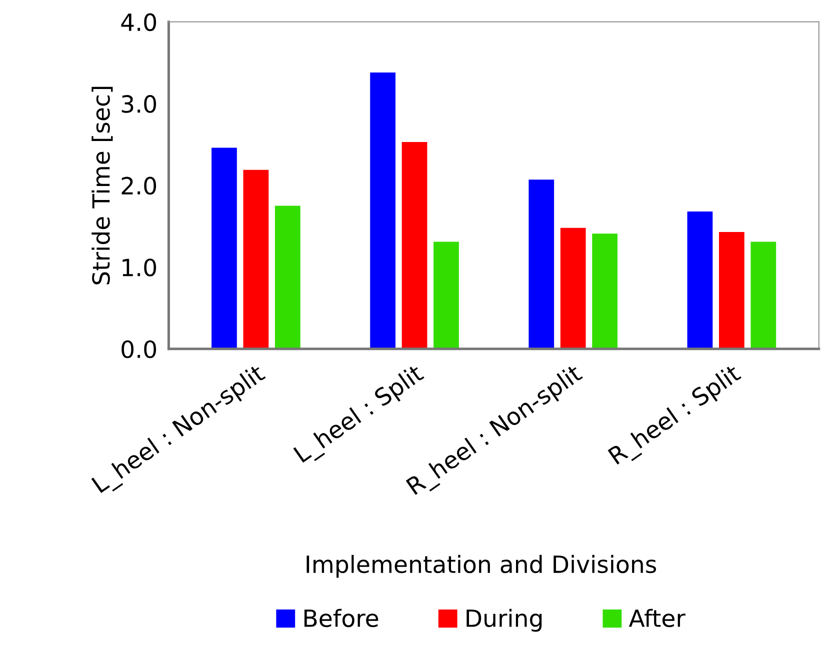 The width and height of the screenshot is (823, 662). I want to click on y-tick-label: 3.0, so click(139, 104).